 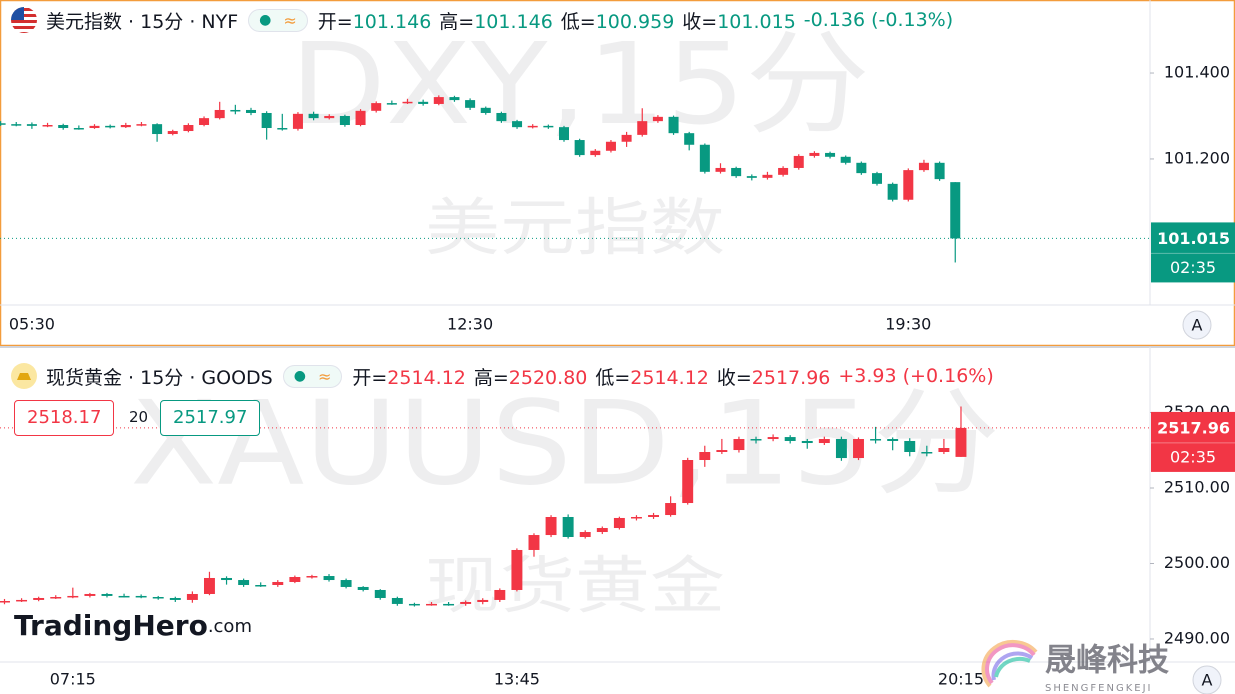 I want to click on ohlc-field: 低=100.959, so click(x=618, y=20).